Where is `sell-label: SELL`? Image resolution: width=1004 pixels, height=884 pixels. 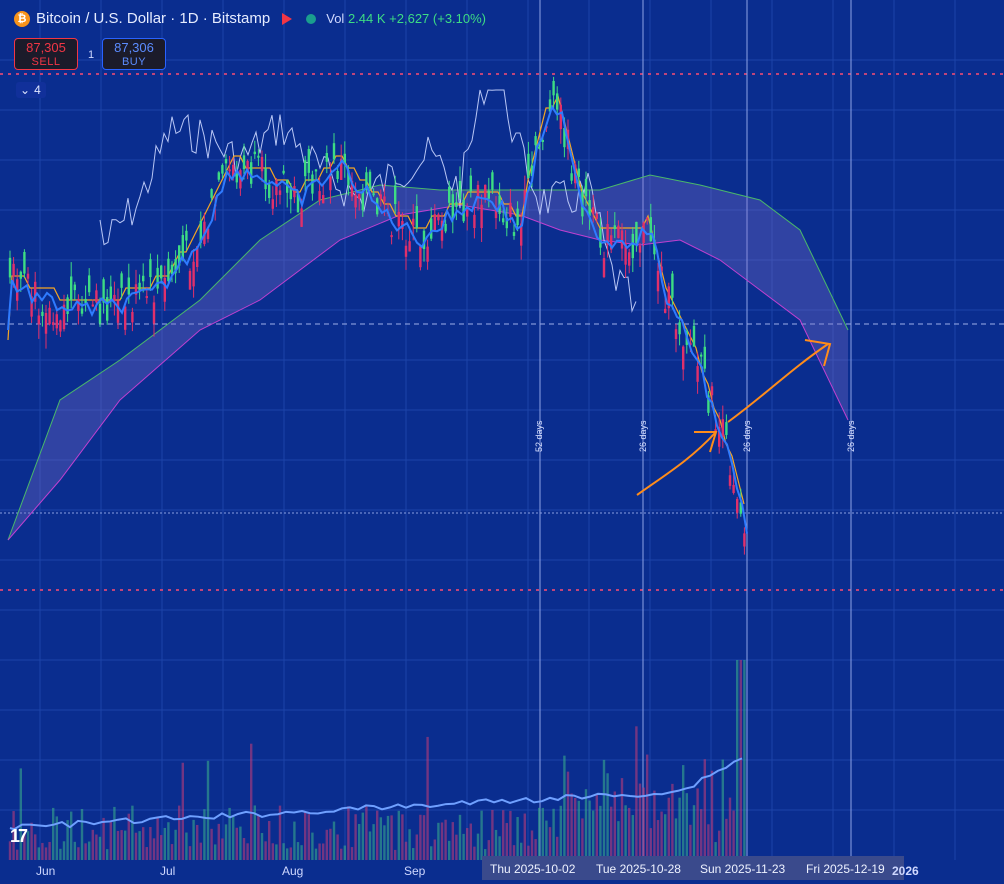
sell-label: SELL is located at coordinates (46, 62).